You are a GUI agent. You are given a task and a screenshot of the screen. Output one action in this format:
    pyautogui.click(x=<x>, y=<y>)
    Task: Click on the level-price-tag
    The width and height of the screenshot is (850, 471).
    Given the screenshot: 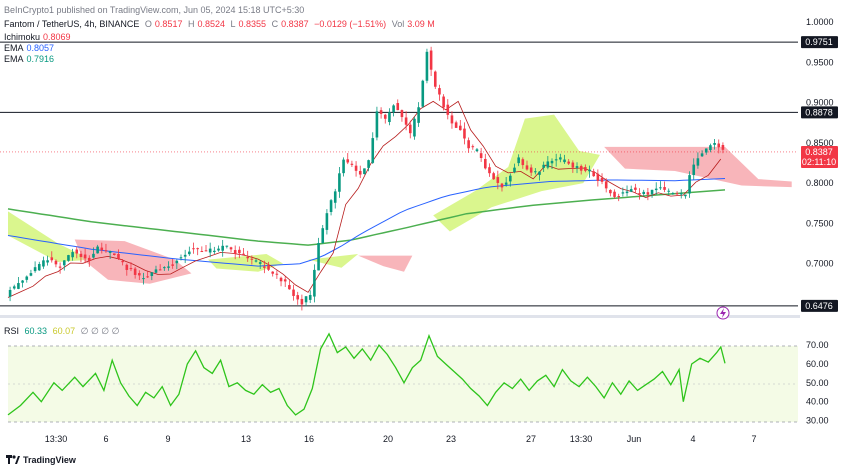 What is the action you would take?
    pyautogui.click(x=819, y=112)
    